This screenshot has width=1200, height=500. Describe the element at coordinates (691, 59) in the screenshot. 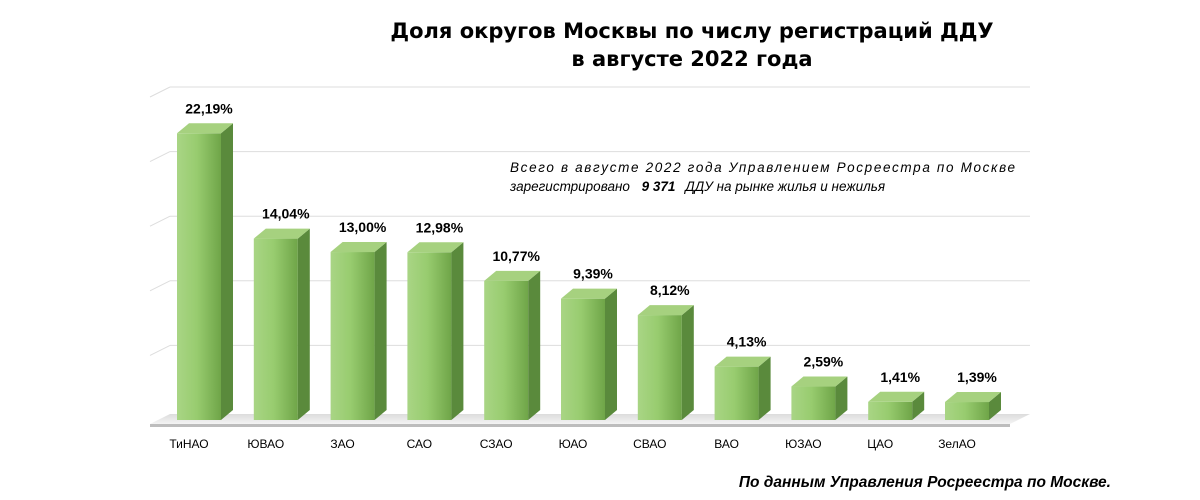

I see `chart-title-line-2: в августе 2022 года` at that location.